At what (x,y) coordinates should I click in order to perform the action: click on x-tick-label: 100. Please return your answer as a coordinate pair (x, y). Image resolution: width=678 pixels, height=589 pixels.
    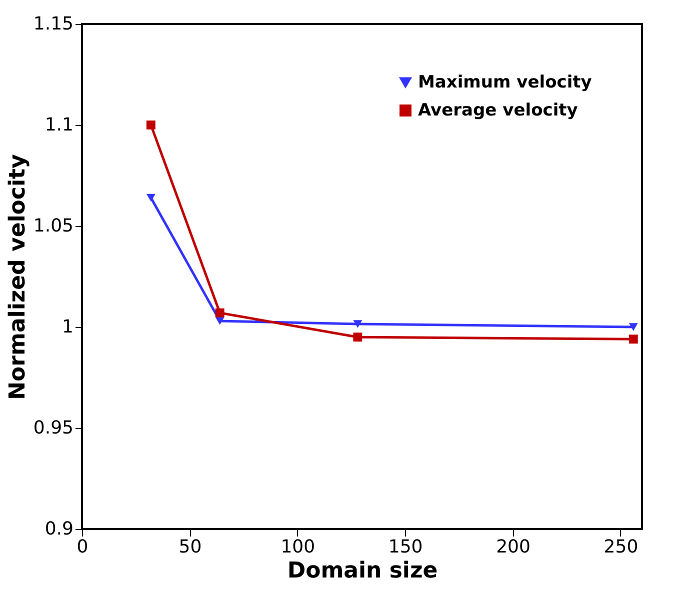
    Looking at the image, I should click on (298, 547).